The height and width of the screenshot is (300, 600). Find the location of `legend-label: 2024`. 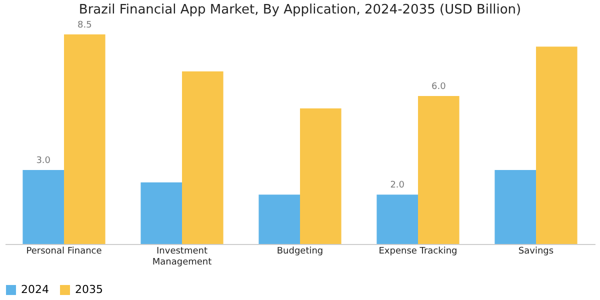

legend-label: 2024 is located at coordinates (35, 289).